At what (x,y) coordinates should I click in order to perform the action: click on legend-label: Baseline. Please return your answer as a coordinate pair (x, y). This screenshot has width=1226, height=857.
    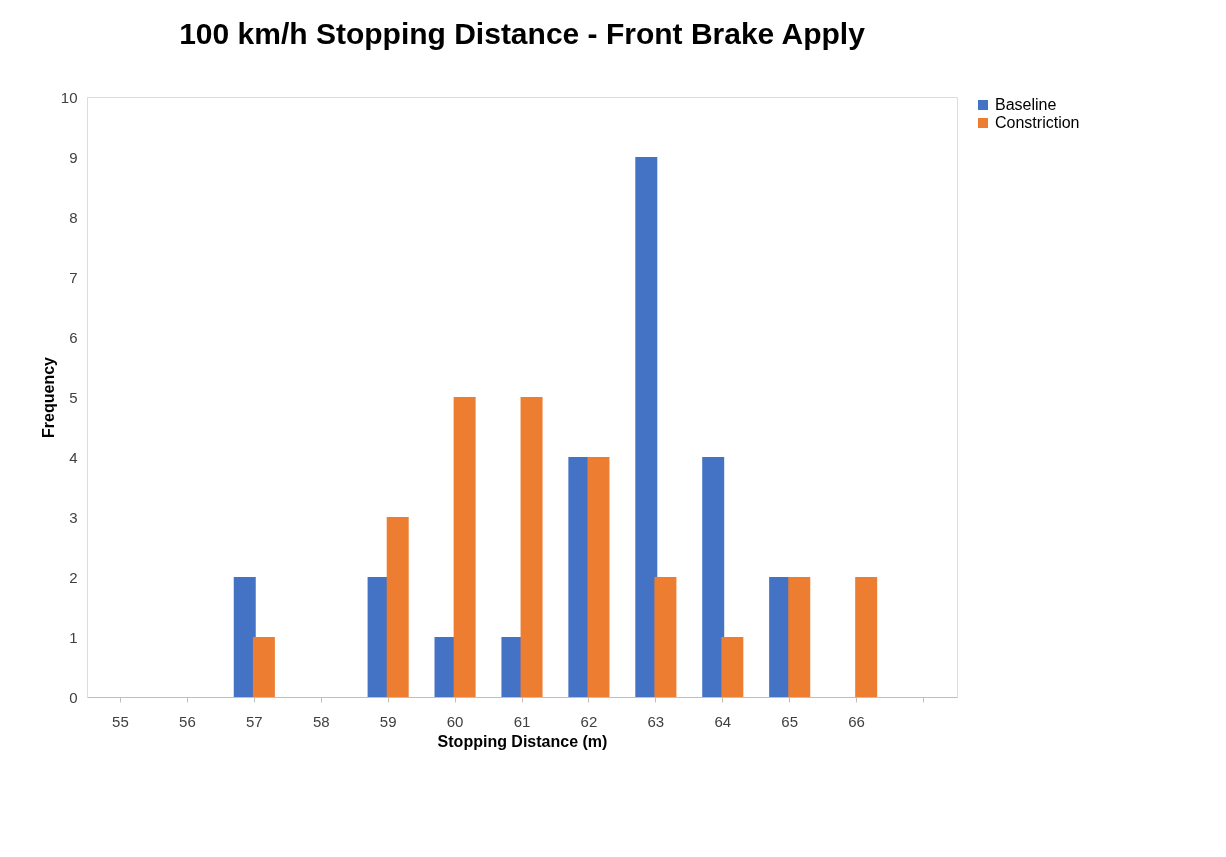
    Looking at the image, I should click on (1026, 104).